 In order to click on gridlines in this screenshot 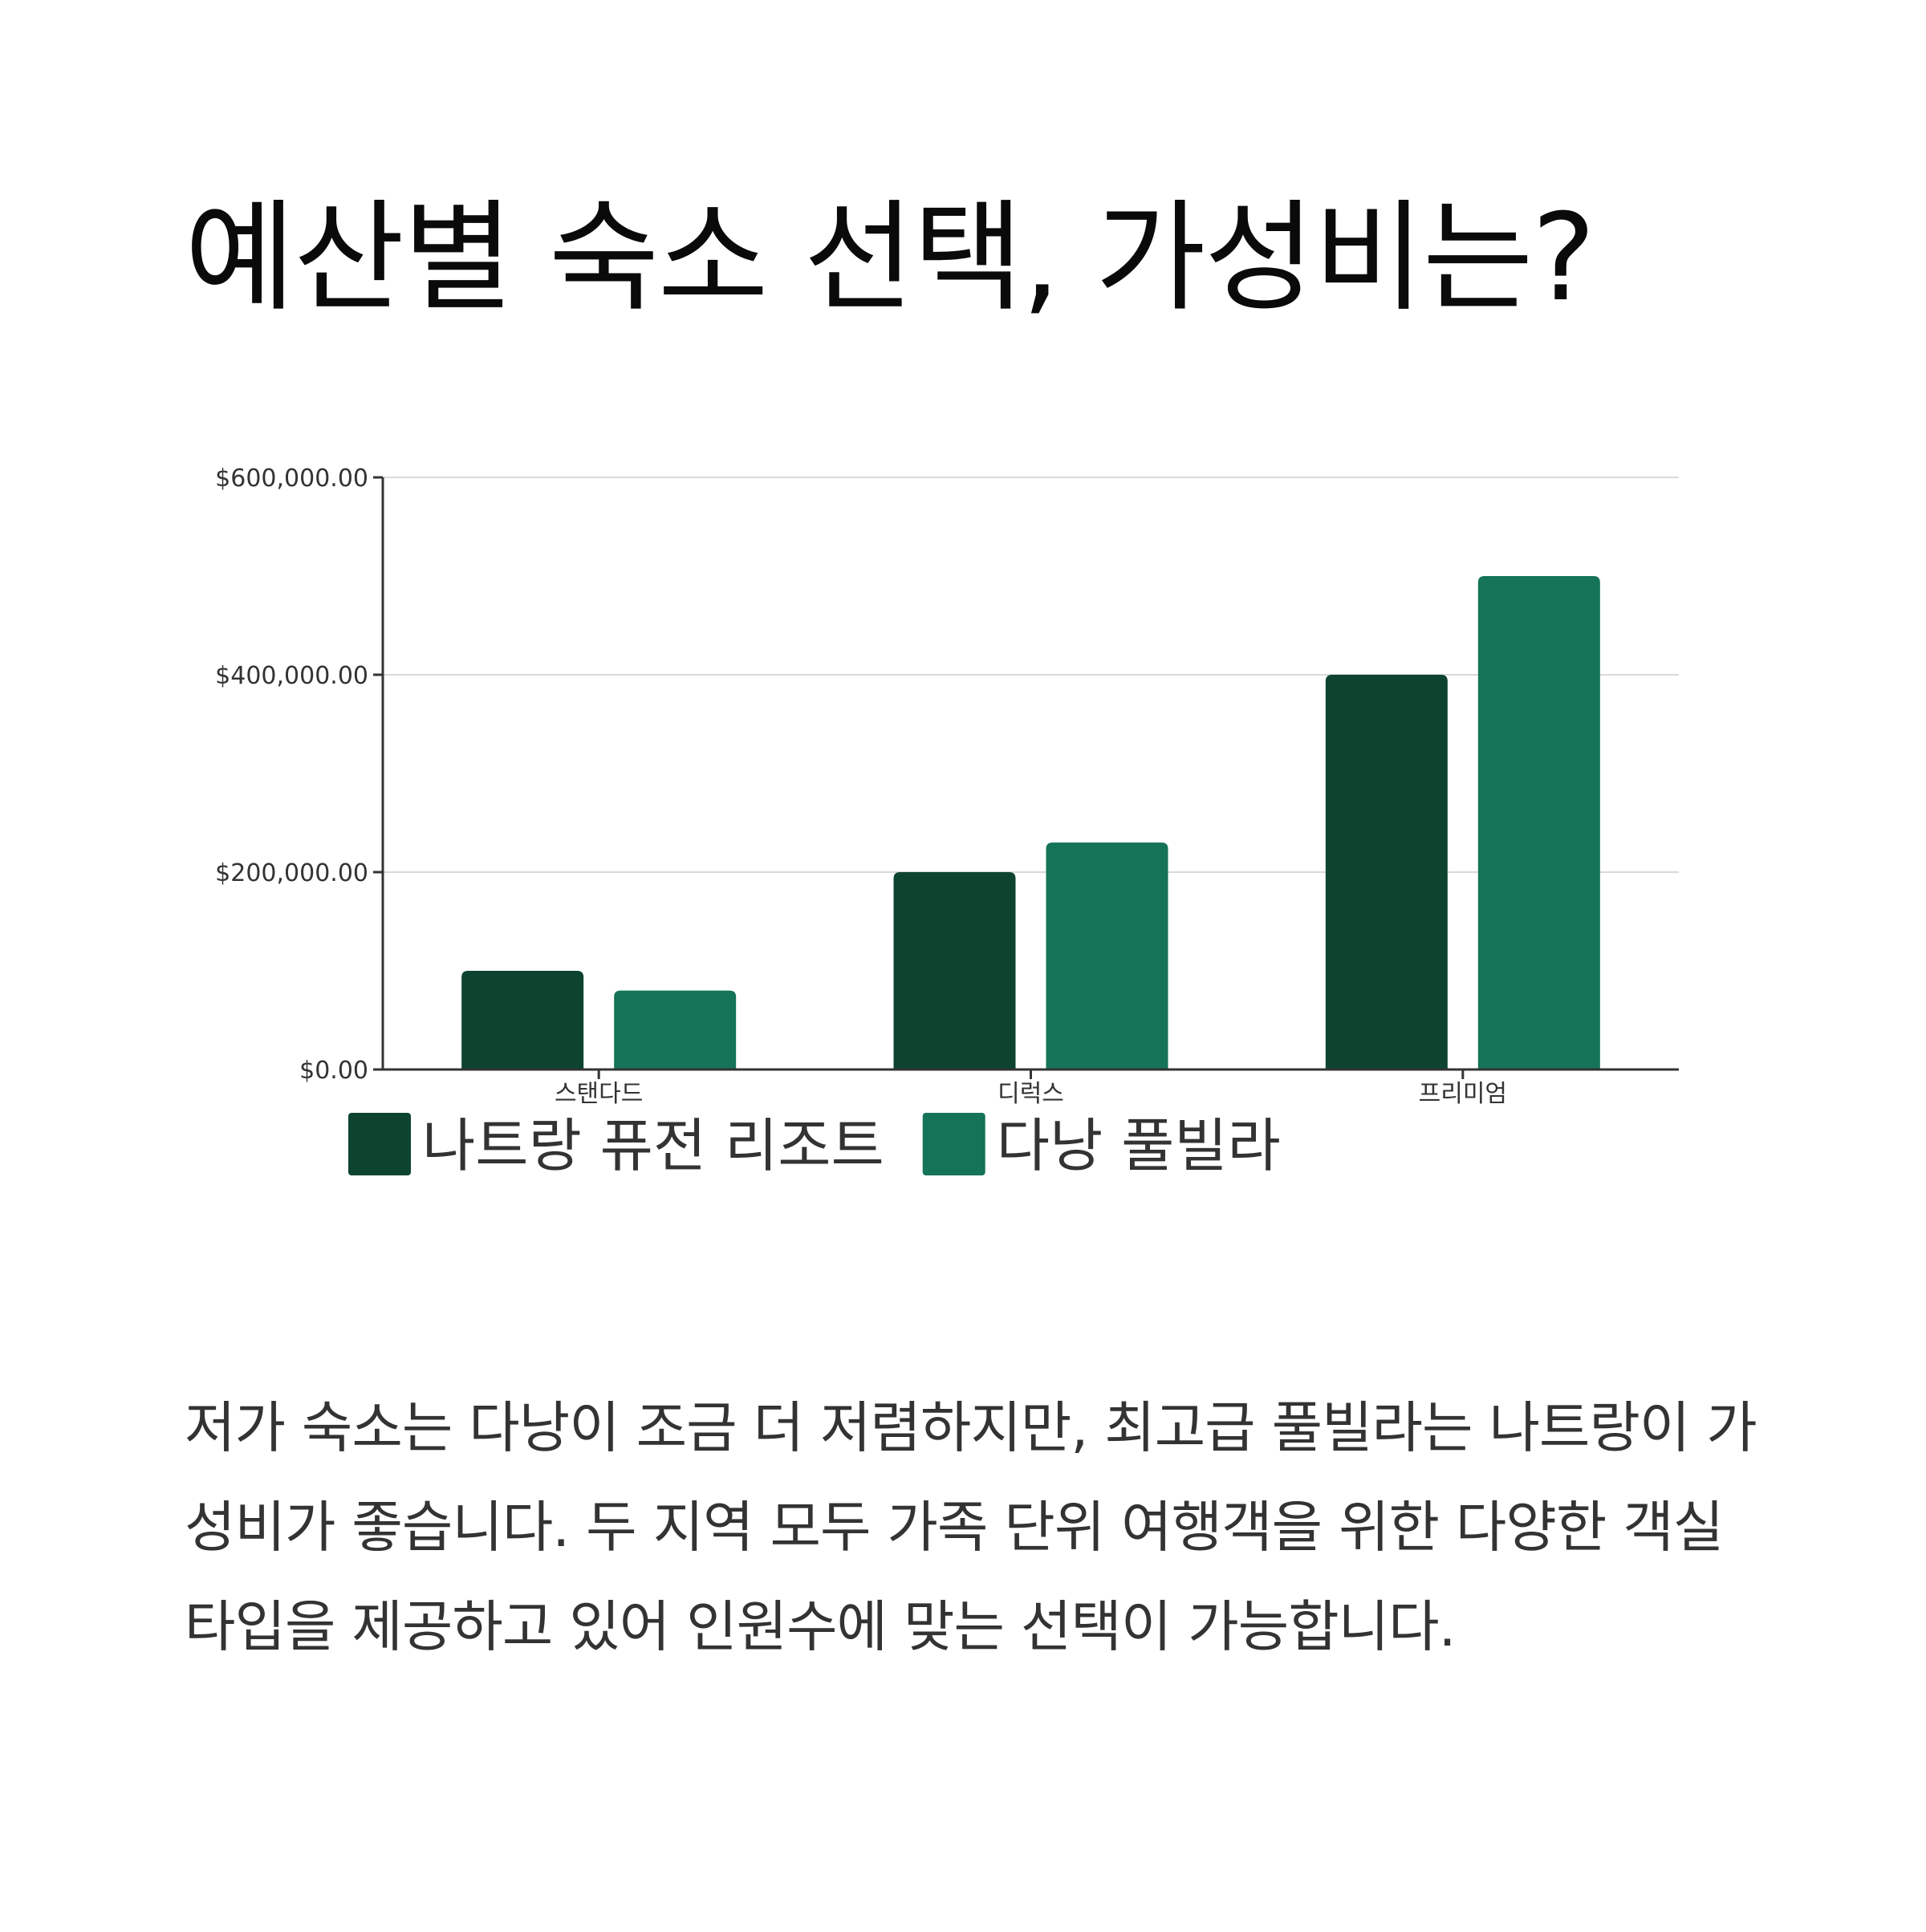, I will do `click(1031, 675)`.